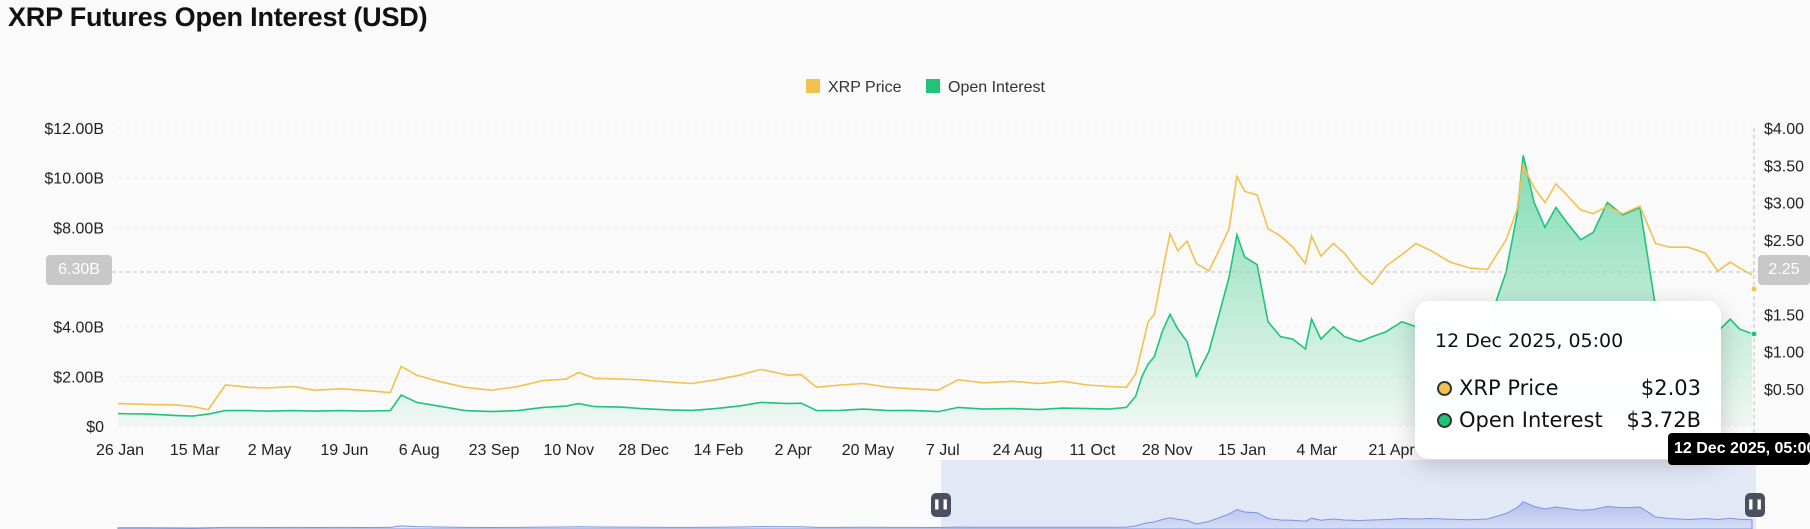  What do you see at coordinates (1784, 353) in the screenshot?
I see `right-axis-tick-label: $1.00` at bounding box center [1784, 353].